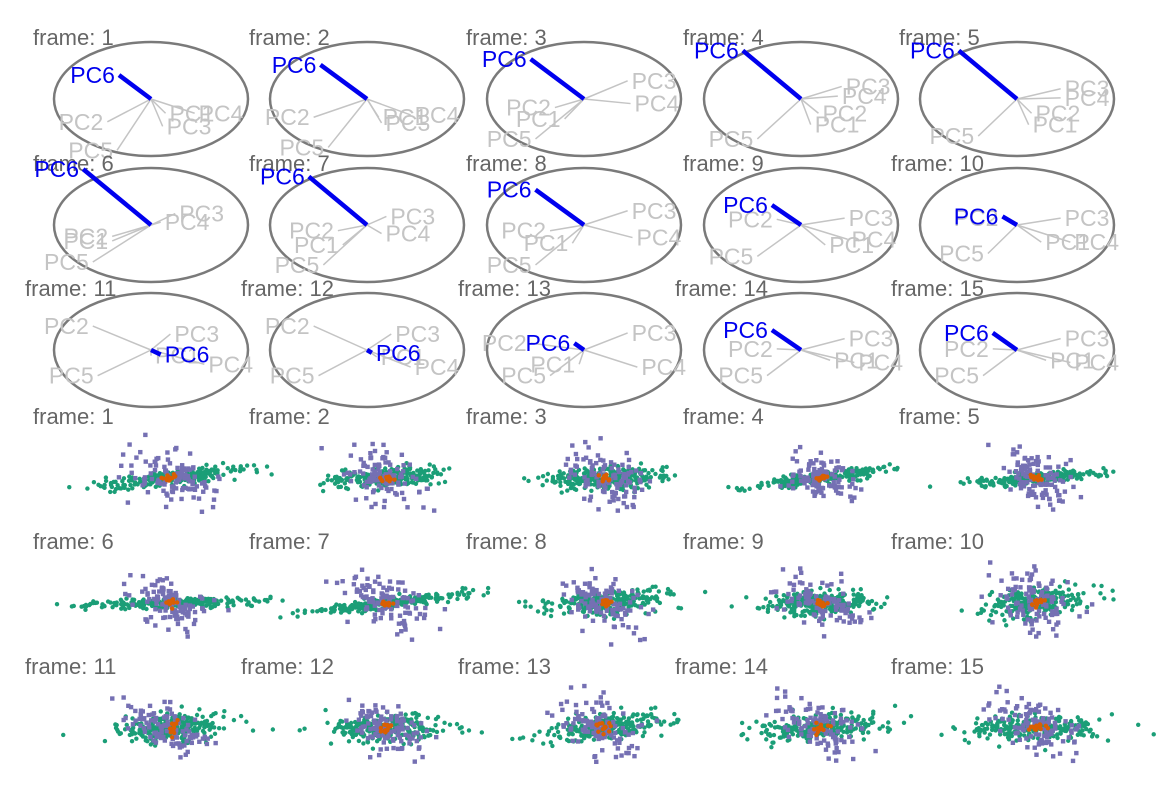 The height and width of the screenshot is (810, 1170). I want to click on axis-label-pc1: PC1, so click(538, 119).